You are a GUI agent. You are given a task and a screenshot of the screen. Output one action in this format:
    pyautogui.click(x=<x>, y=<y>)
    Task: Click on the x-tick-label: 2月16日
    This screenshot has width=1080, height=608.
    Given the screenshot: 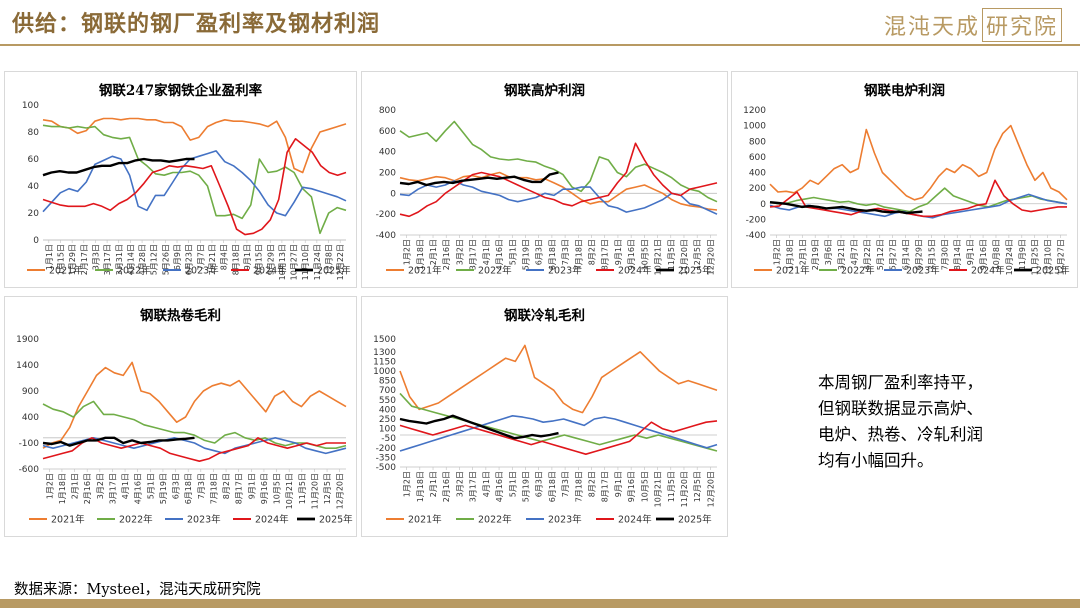 What is the action you would take?
    pyautogui.click(x=446, y=486)
    